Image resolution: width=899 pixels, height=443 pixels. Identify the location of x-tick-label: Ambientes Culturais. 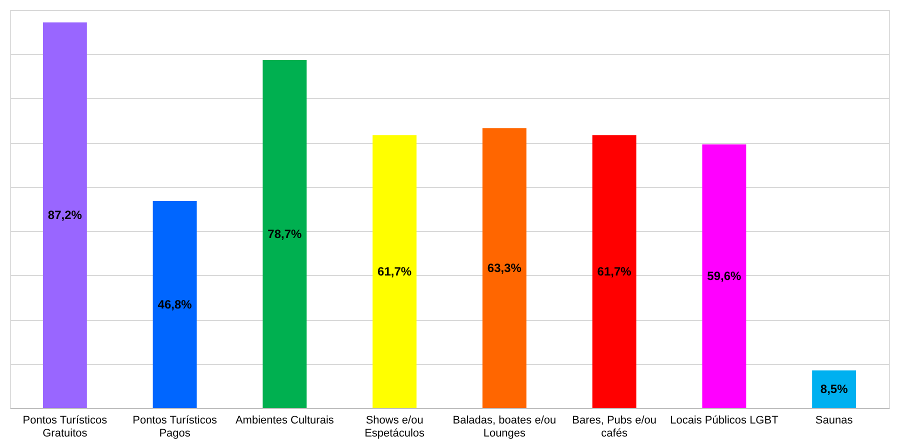
(284, 420).